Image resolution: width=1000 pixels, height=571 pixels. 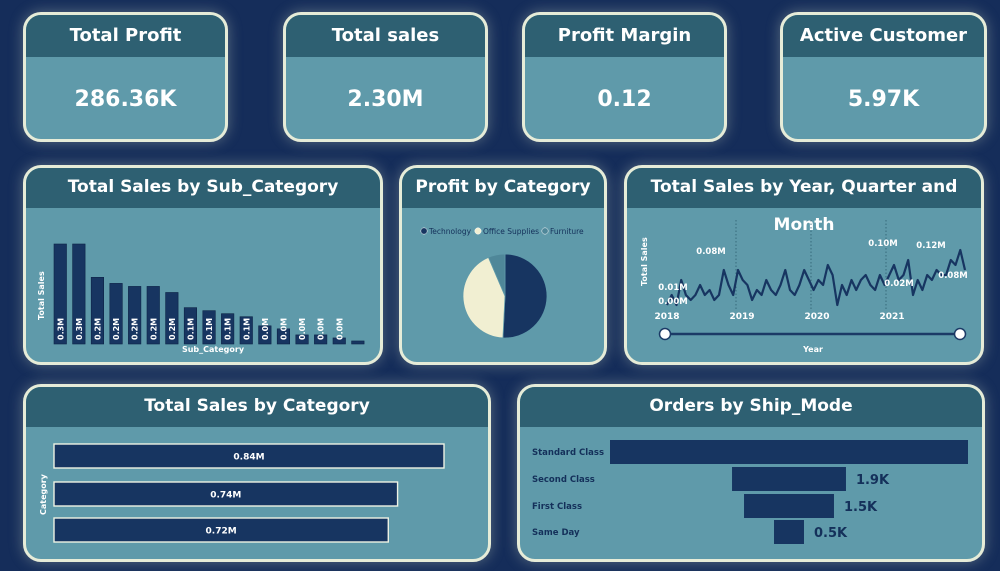 What do you see at coordinates (831, 533) in the screenshot?
I see `bar-data-label: 0.5K` at bounding box center [831, 533].